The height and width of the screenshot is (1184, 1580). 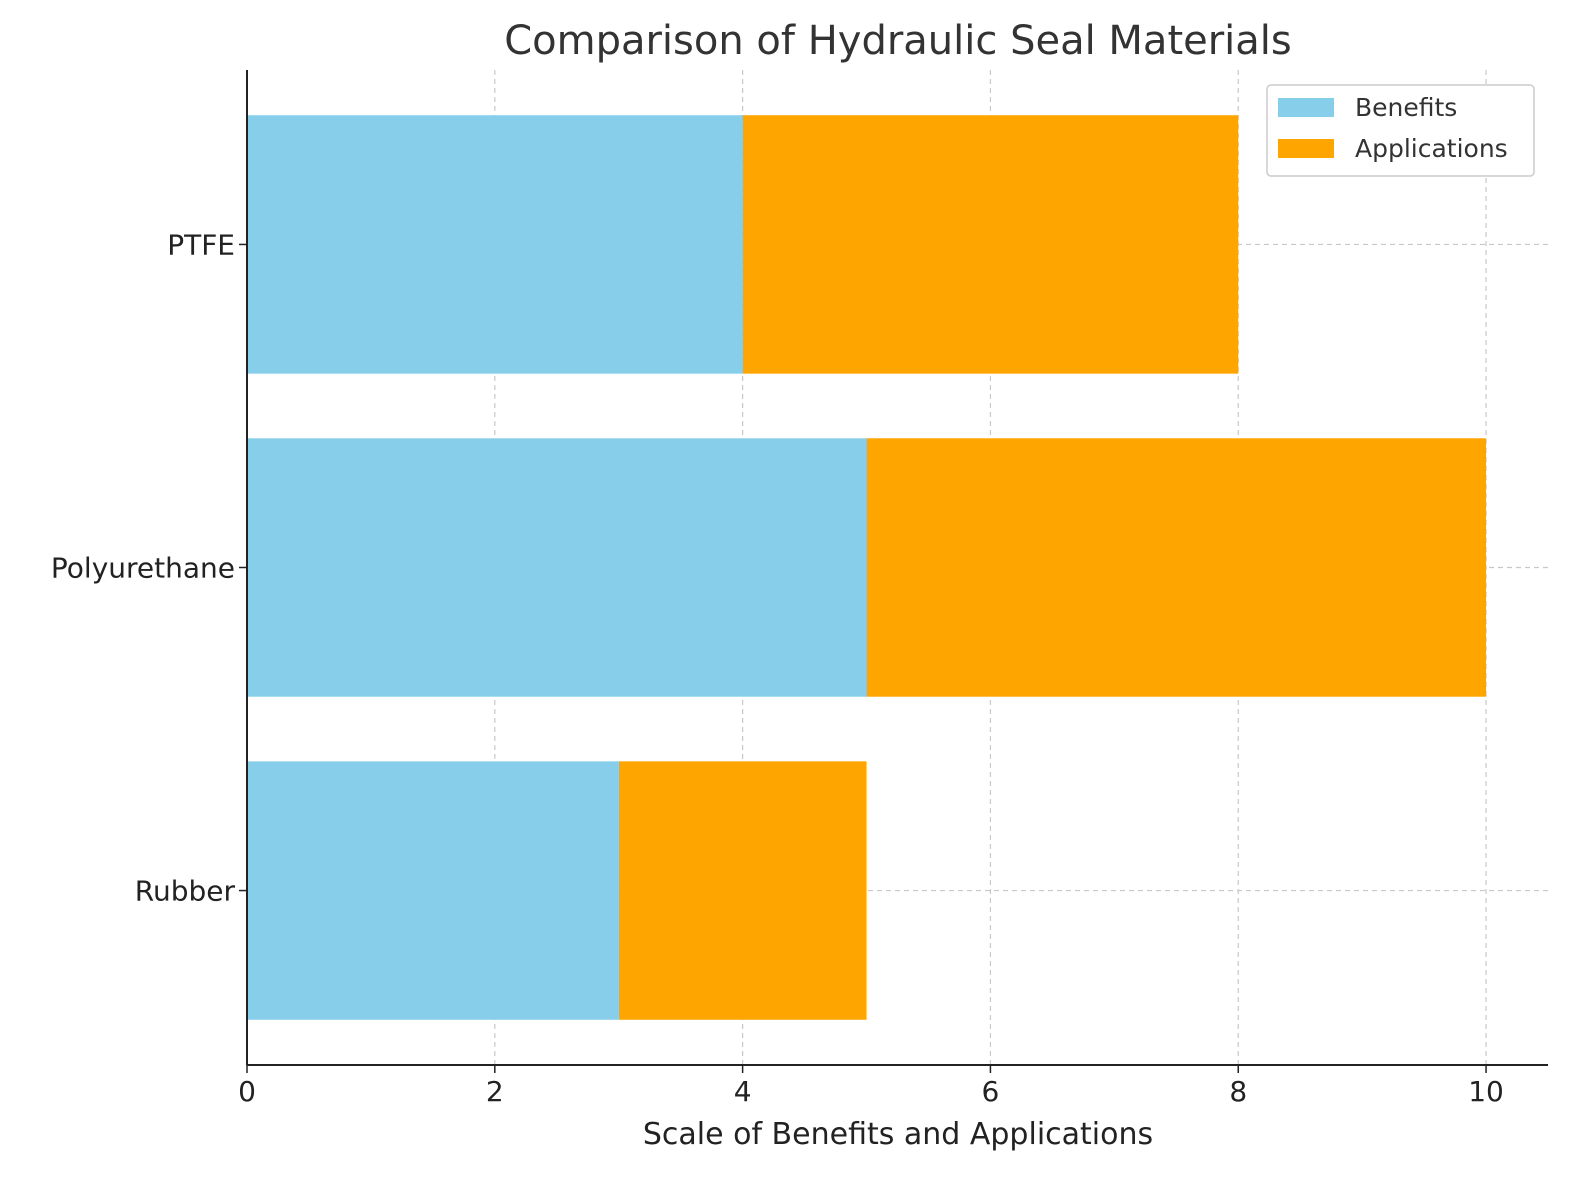 I want to click on legend-label: Applications, so click(x=1431, y=148).